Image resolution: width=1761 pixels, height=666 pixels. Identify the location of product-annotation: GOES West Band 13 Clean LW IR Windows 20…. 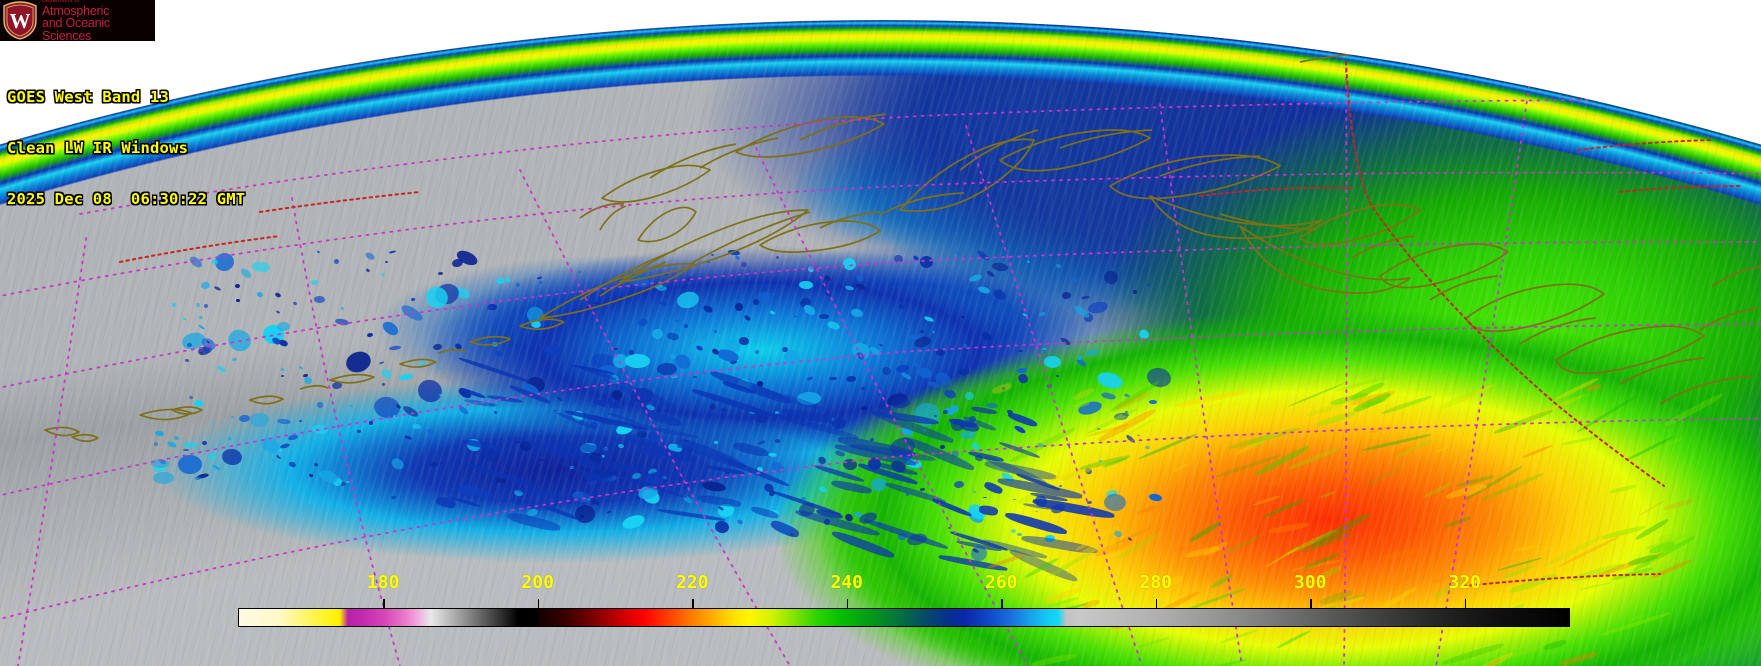
(126, 148).